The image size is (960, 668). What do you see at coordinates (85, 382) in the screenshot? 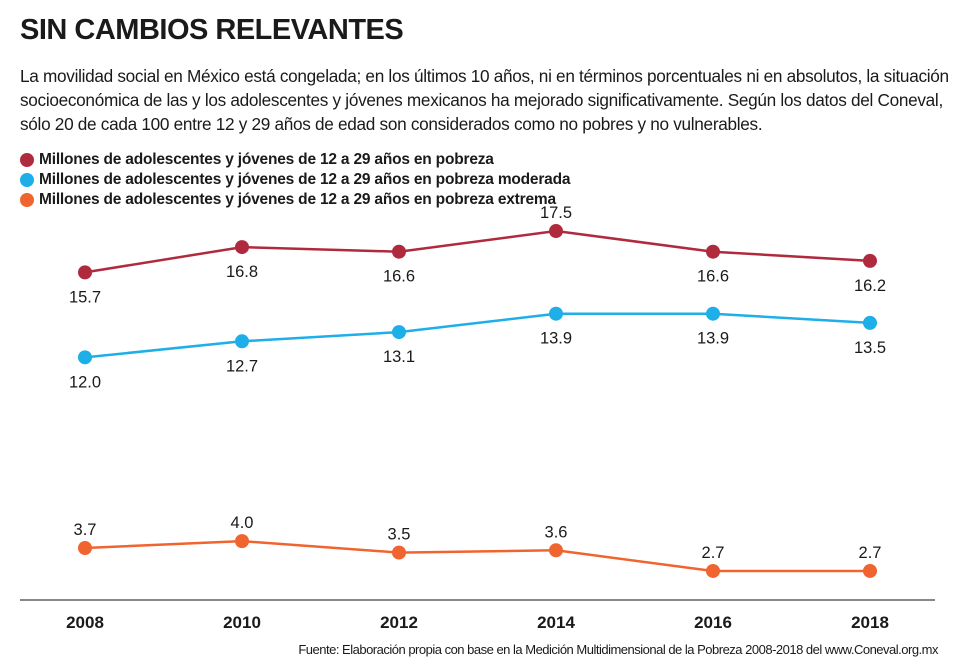
I see `data-label: 12.0` at bounding box center [85, 382].